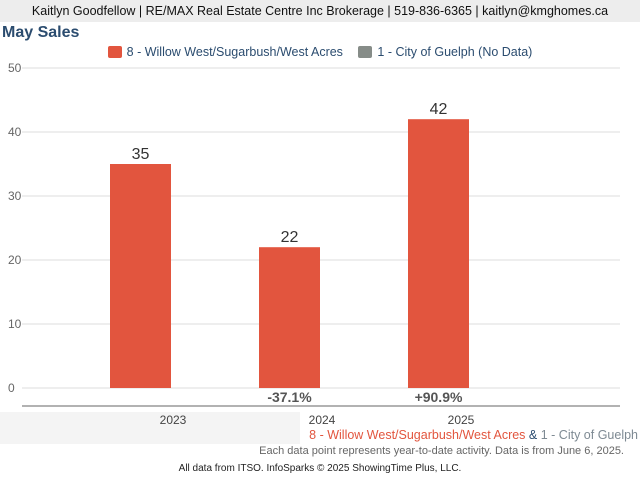 This screenshot has height=480, width=640. What do you see at coordinates (150, 428) in the screenshot?
I see `chart-footer-band` at bounding box center [150, 428].